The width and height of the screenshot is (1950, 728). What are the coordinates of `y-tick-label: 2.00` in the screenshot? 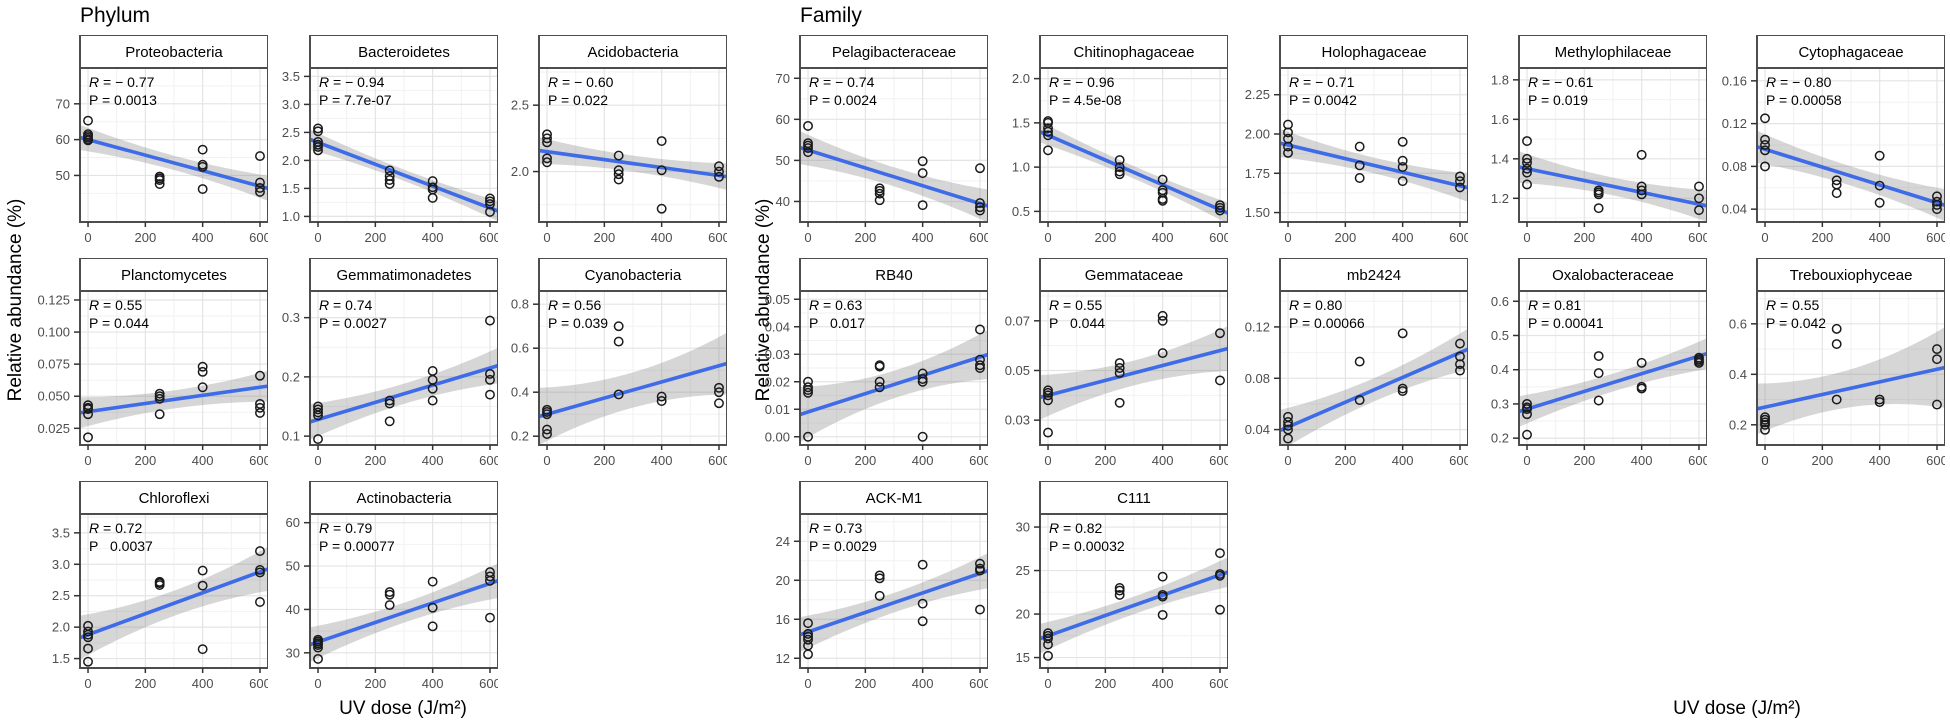 It's located at (1257, 134).